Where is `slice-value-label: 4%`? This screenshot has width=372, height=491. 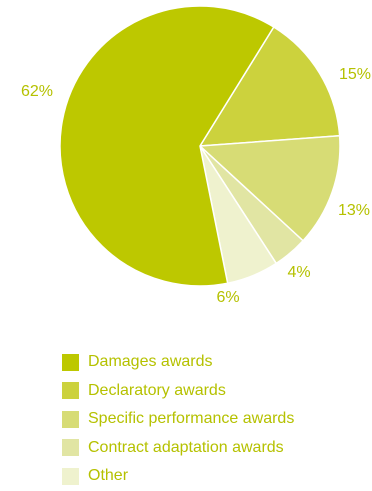
slice-value-label: 4% is located at coordinates (298, 272).